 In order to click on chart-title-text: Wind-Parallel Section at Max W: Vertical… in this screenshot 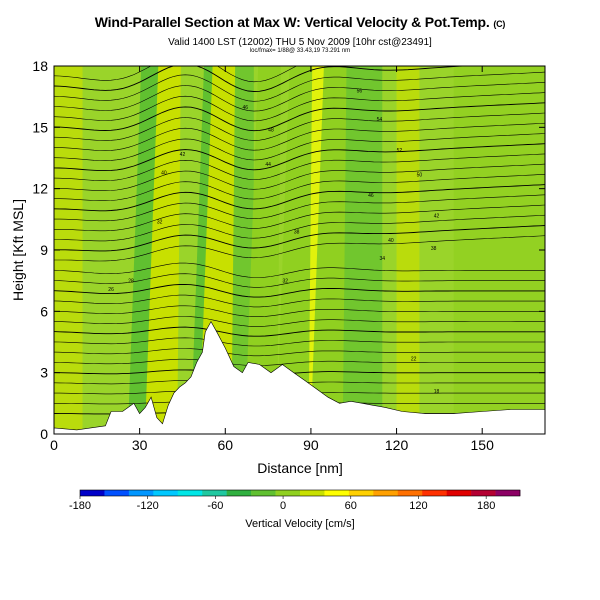, I will do `click(292, 22)`.